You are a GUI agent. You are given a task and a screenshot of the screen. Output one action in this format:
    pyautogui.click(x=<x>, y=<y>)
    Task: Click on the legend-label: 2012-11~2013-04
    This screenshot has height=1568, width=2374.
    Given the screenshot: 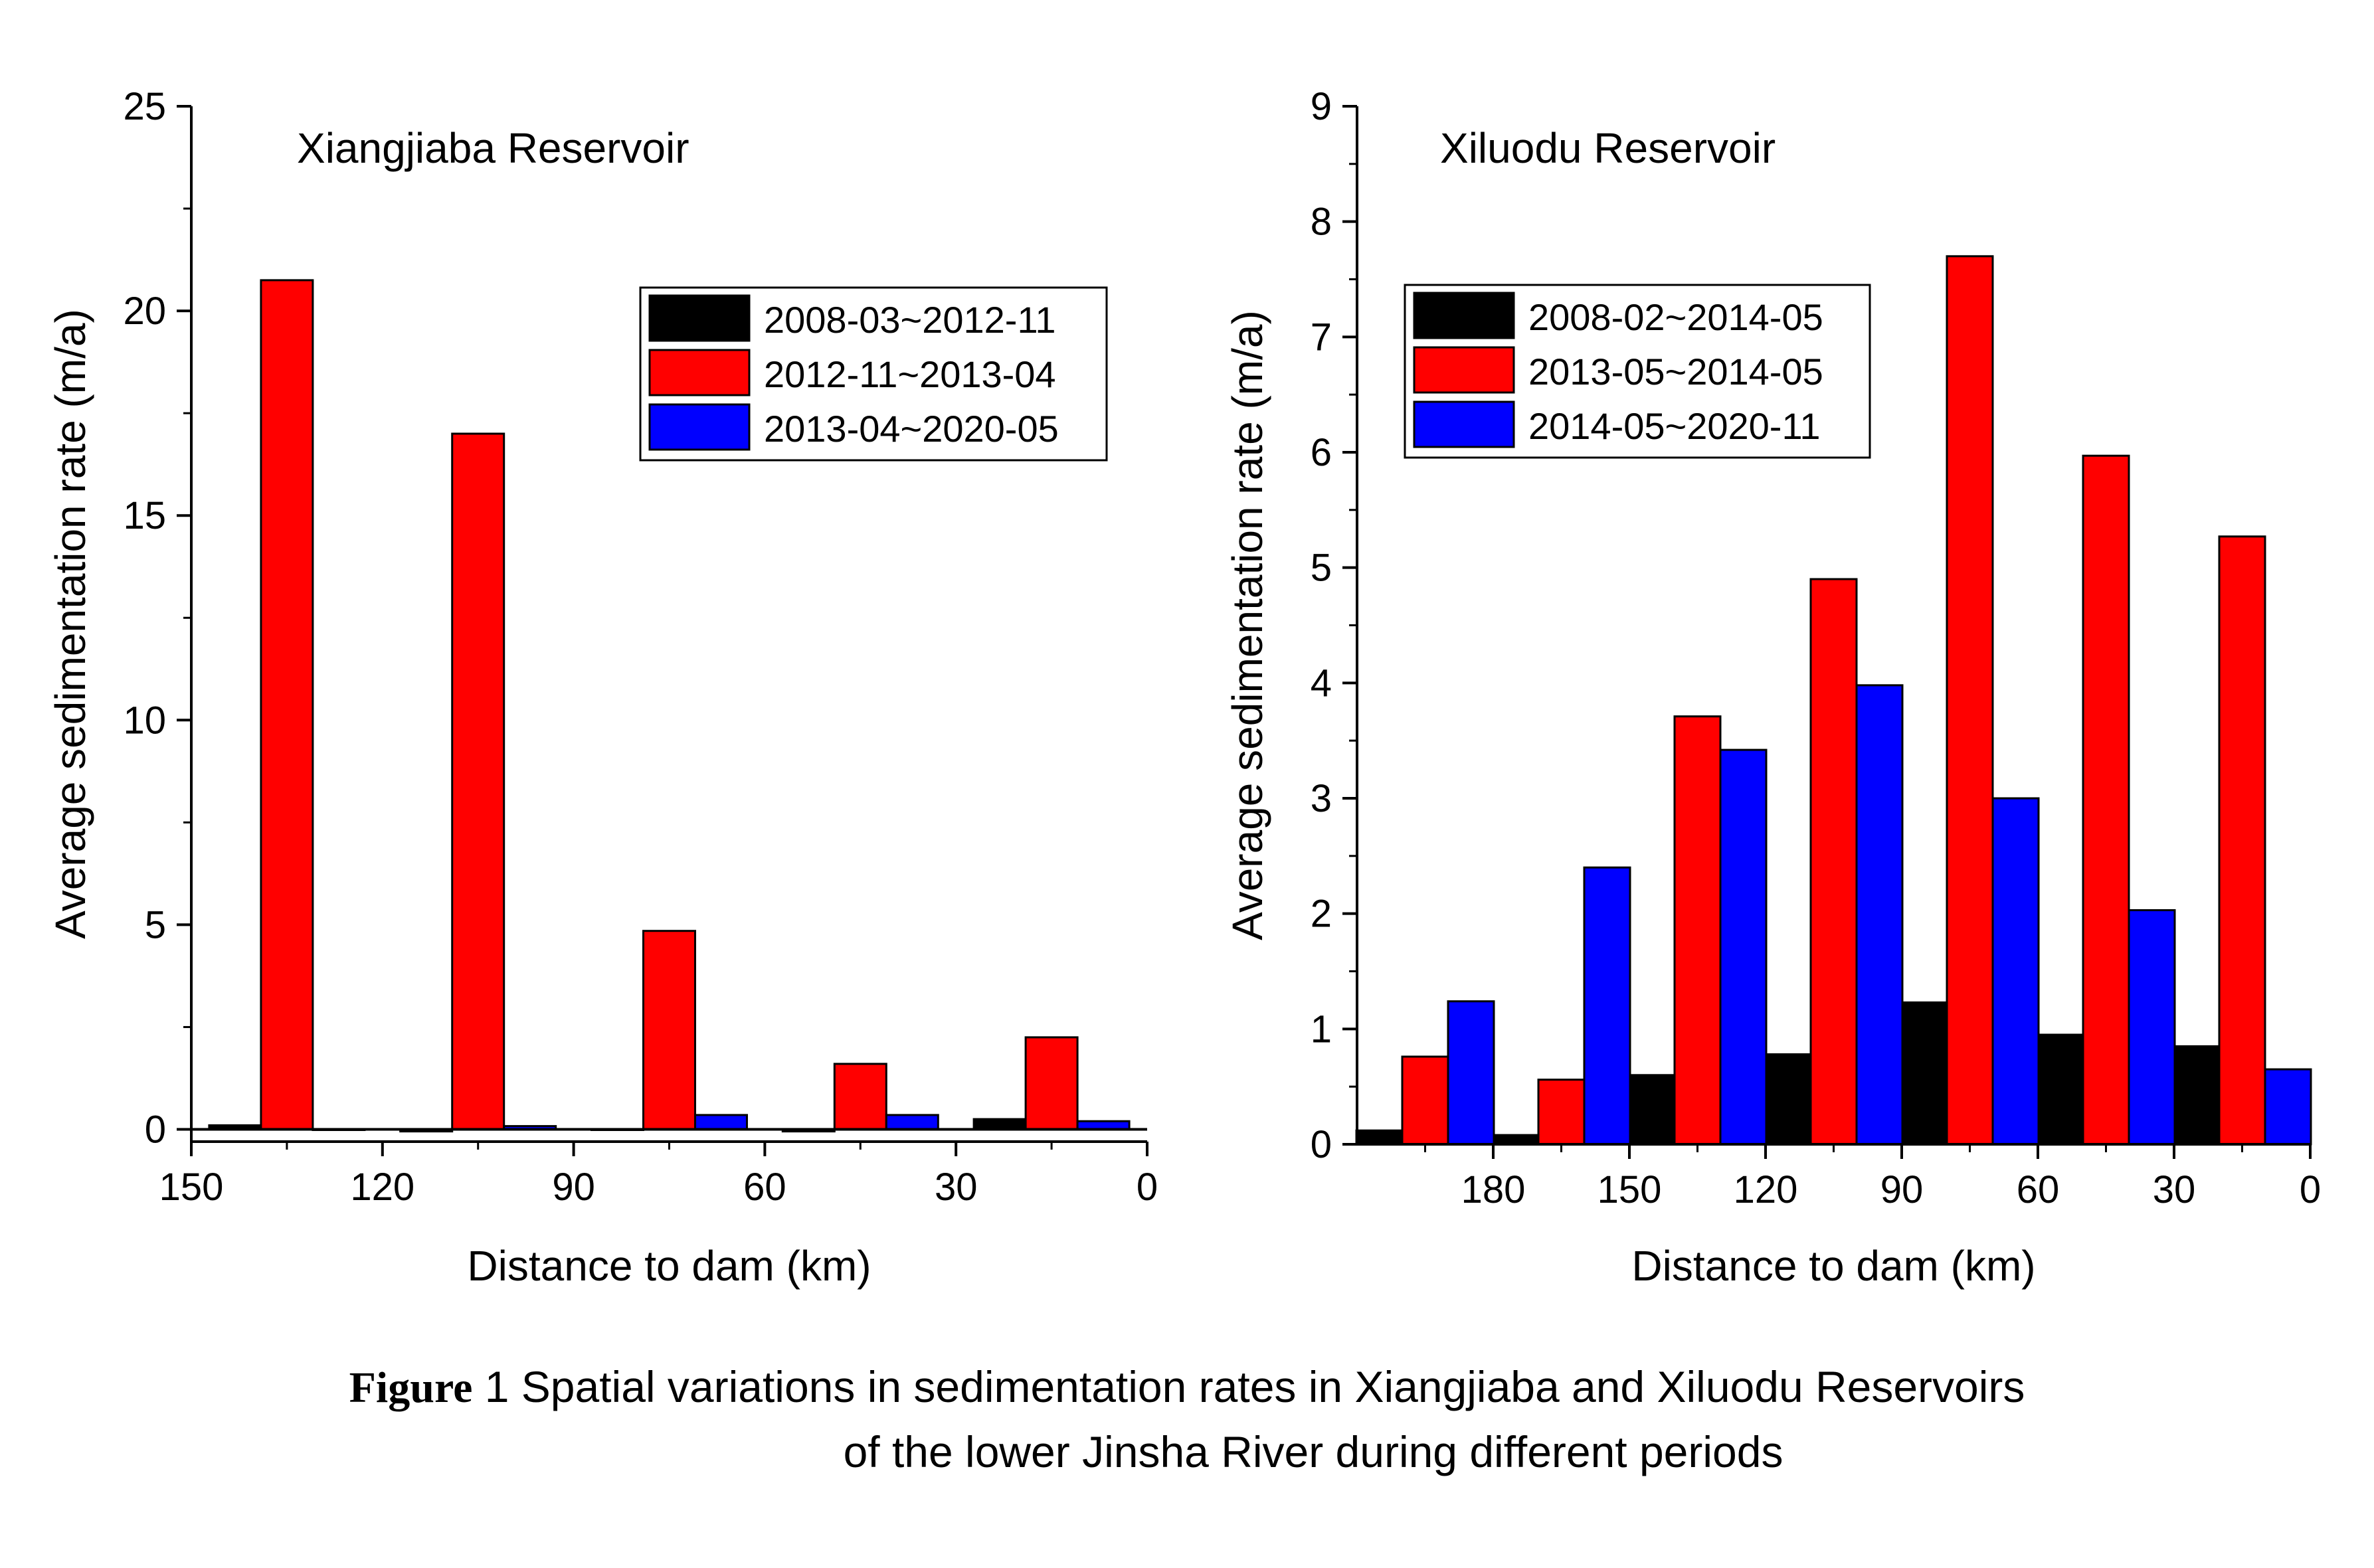 What is the action you would take?
    pyautogui.click(x=910, y=374)
    